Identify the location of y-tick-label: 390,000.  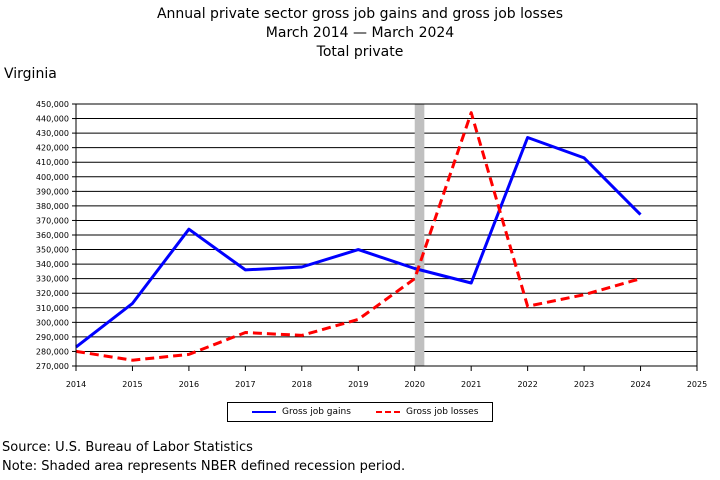
(52, 191).